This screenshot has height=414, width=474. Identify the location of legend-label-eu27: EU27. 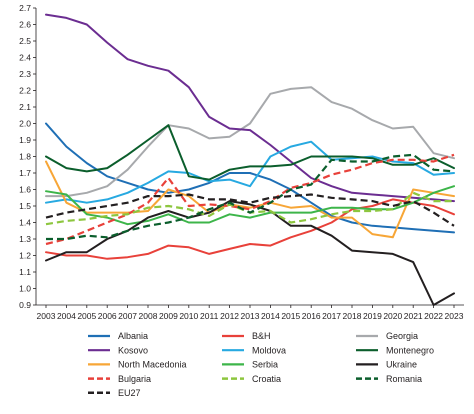
(129, 393).